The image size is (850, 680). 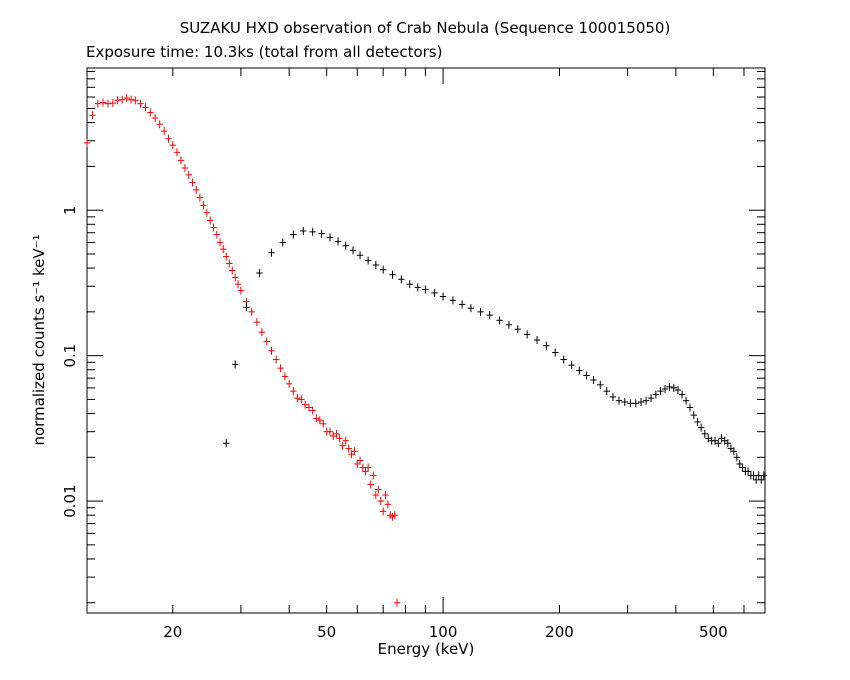 What do you see at coordinates (443, 632) in the screenshot?
I see `x-tick-label: 100` at bounding box center [443, 632].